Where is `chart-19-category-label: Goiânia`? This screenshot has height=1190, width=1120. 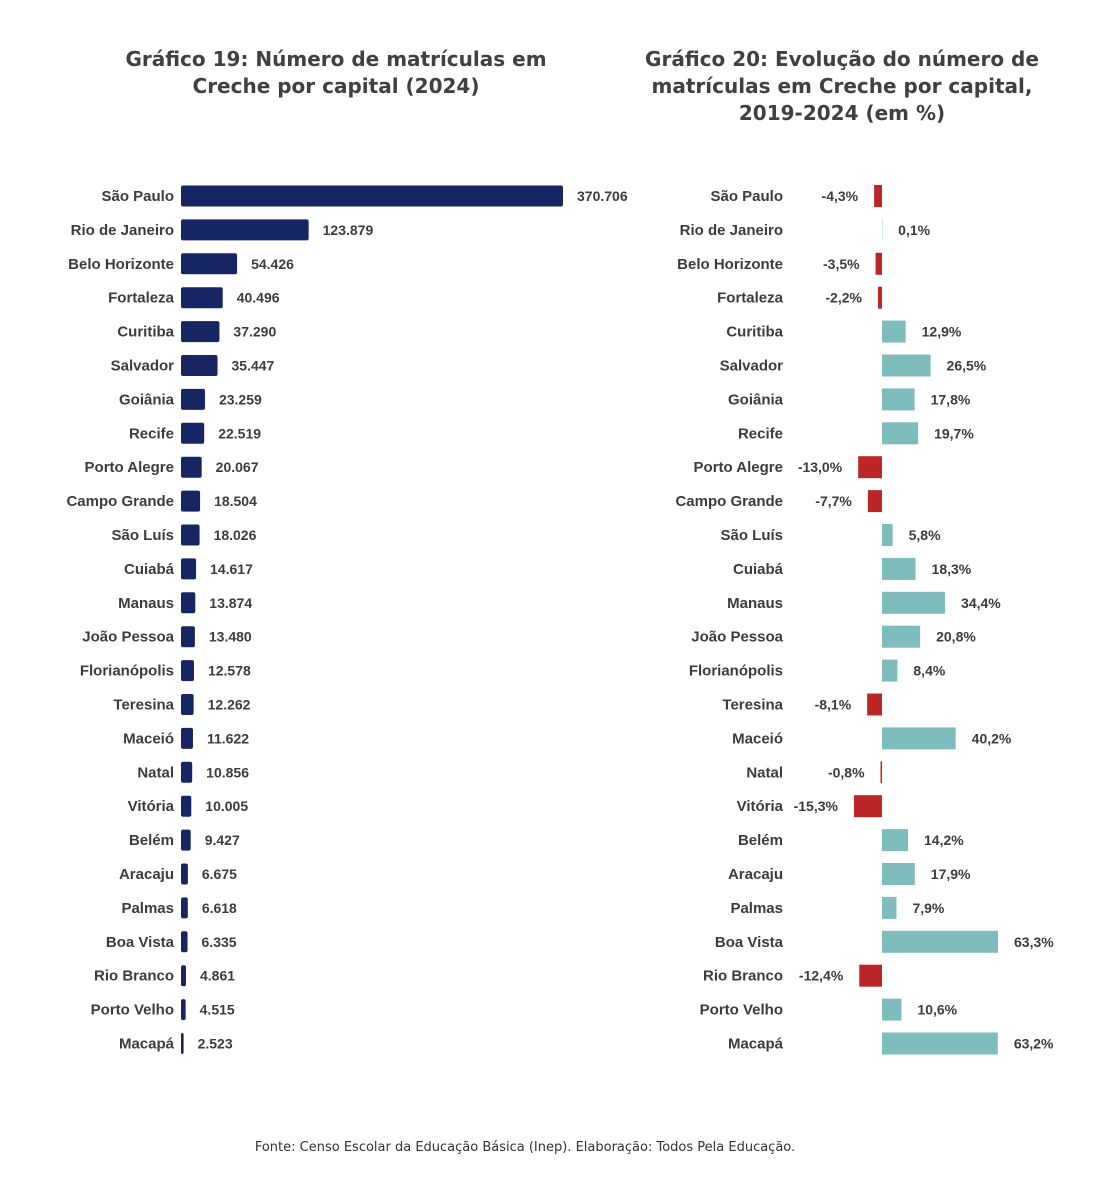 chart-19-category-label: Goiânia is located at coordinates (147, 399).